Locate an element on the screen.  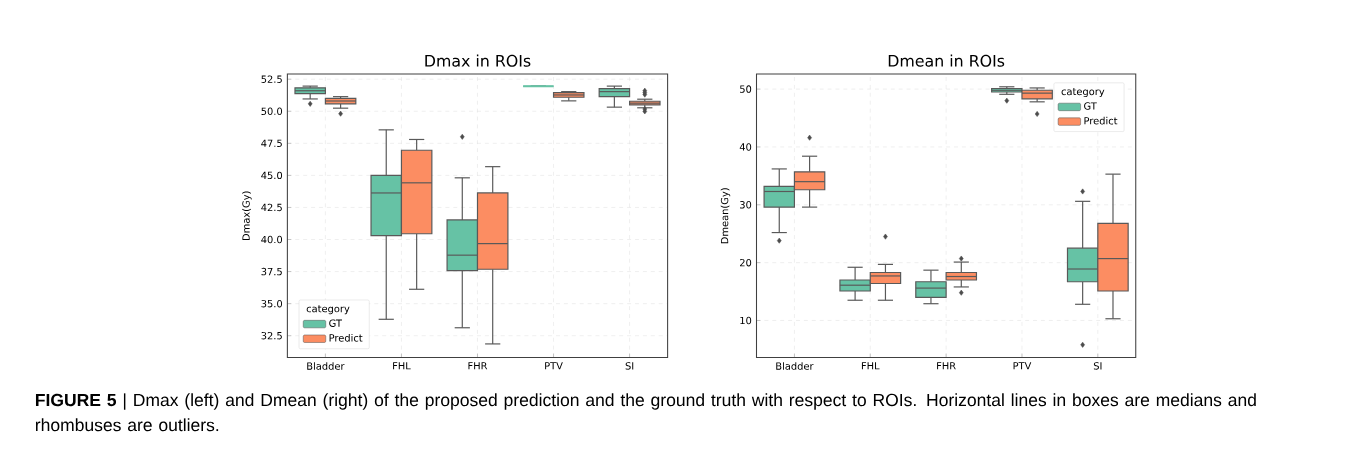
y-tick-label: 42.5 is located at coordinates (271, 207).